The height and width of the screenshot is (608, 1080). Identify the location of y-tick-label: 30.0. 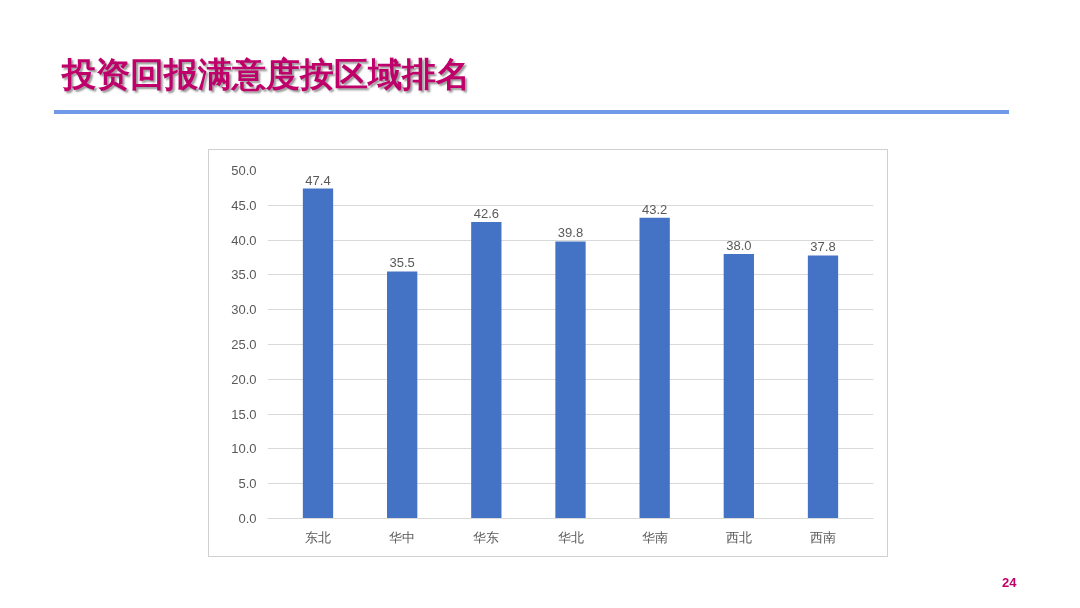
(244, 310).